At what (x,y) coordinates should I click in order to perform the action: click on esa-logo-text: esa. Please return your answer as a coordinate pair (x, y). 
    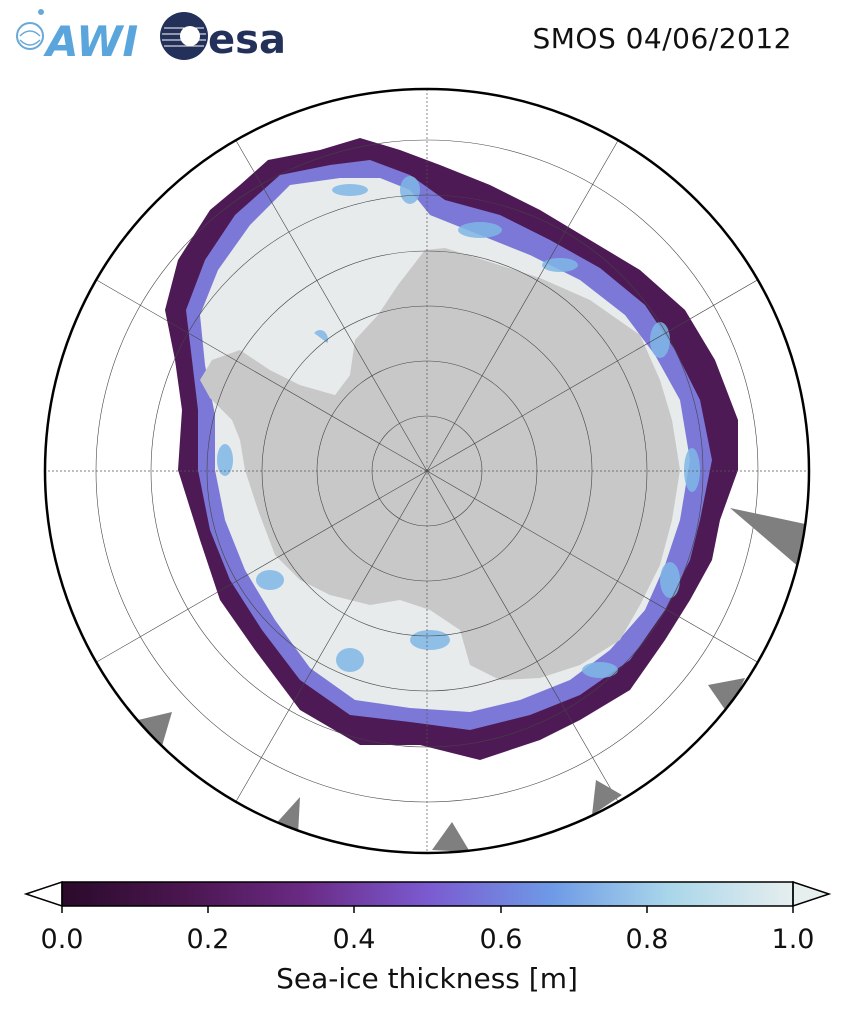
    Looking at the image, I should click on (247, 40).